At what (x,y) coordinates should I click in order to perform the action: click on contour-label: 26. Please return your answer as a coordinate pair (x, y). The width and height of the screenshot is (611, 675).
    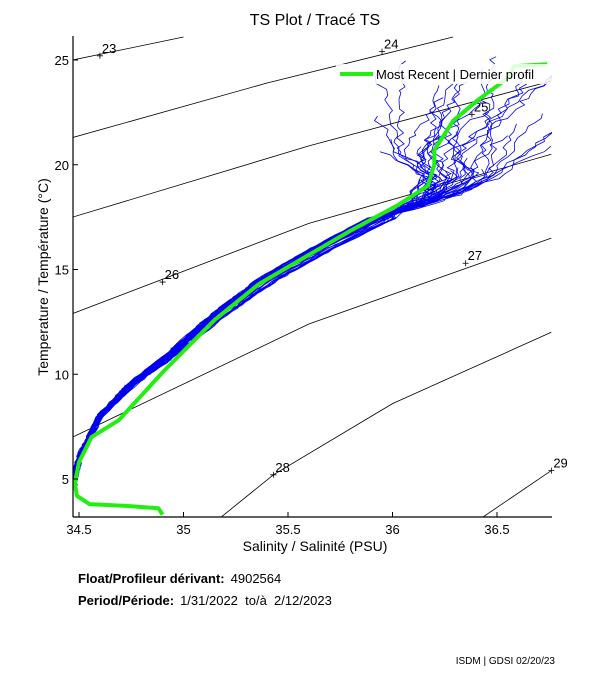
    Looking at the image, I should click on (172, 274).